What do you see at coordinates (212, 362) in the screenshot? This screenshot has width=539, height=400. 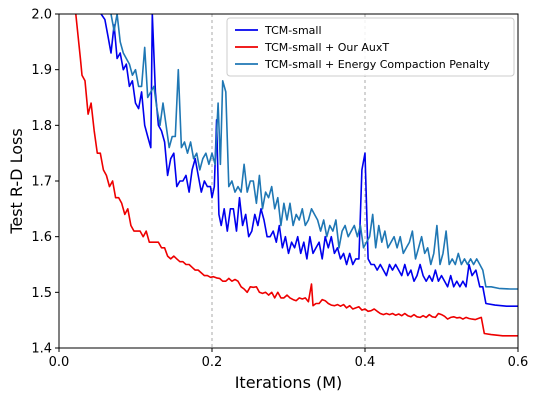 I see `x-tick-label: 0.2` at bounding box center [212, 362].